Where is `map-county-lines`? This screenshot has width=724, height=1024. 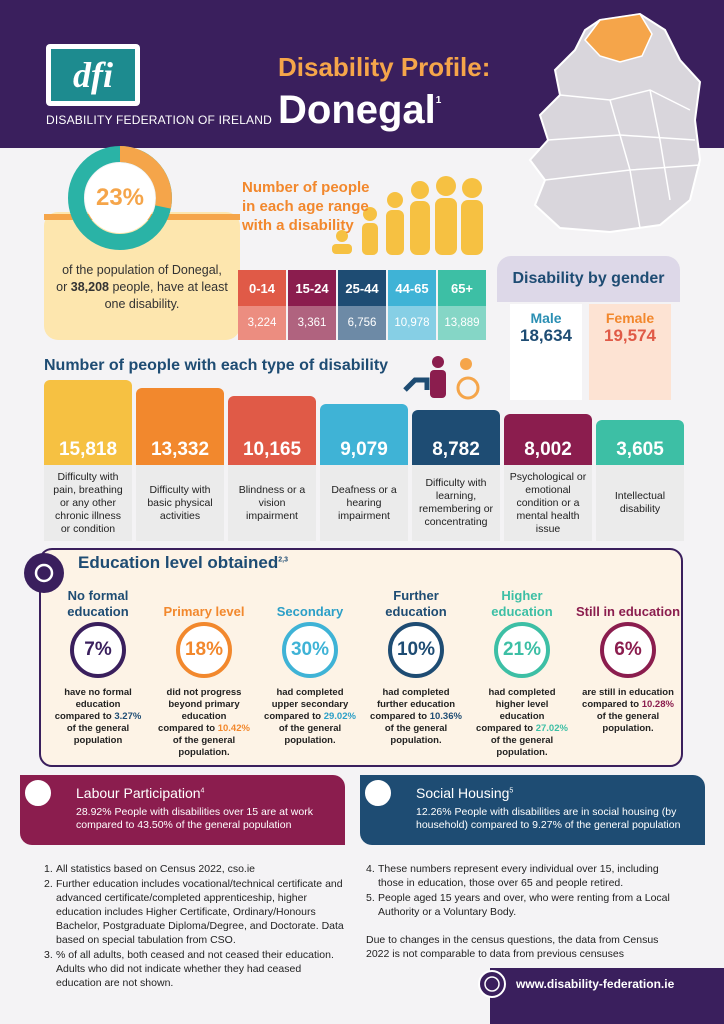 map-county-lines is located at coordinates (622, 159).